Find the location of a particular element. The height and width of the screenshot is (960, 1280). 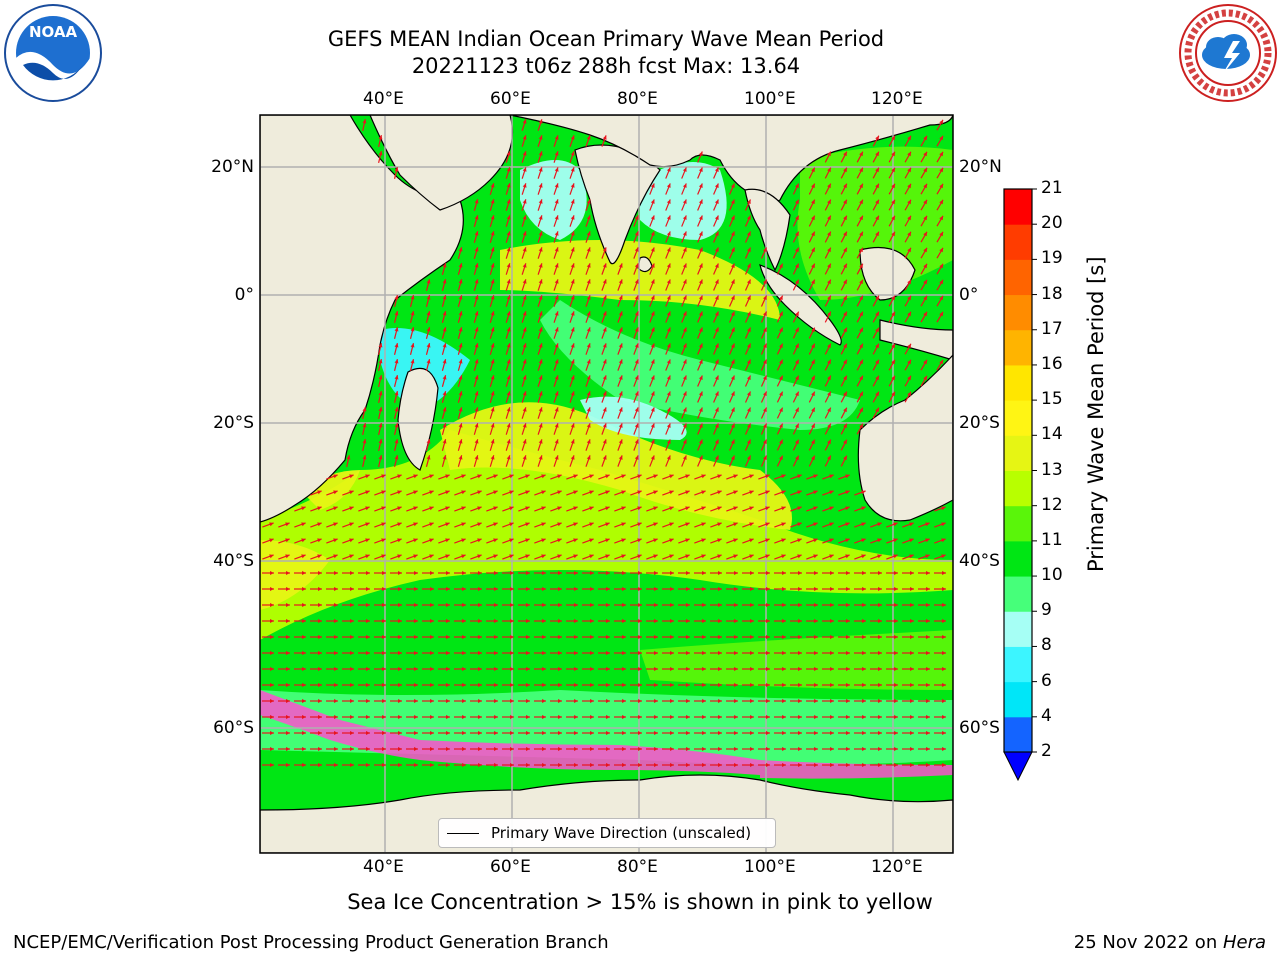

lon-label-top: 120°E is located at coordinates (897, 99).